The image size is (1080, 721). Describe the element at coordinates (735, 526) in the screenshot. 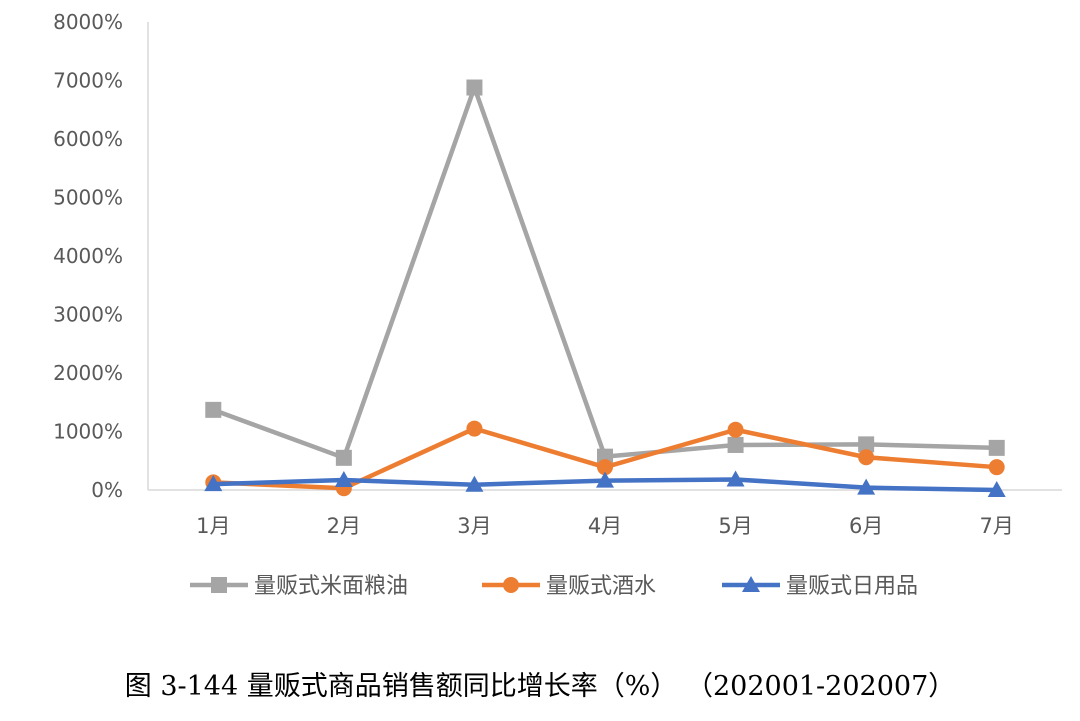

I see `x-tick-label: 5月` at that location.